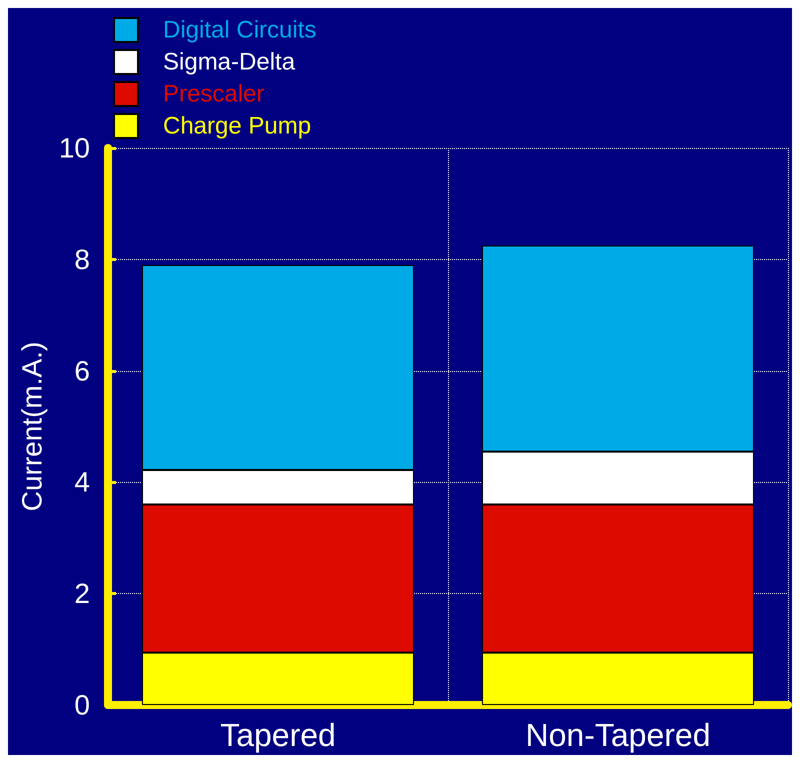  Describe the element at coordinates (74, 148) in the screenshot. I see `y-tick-label: 10` at that location.